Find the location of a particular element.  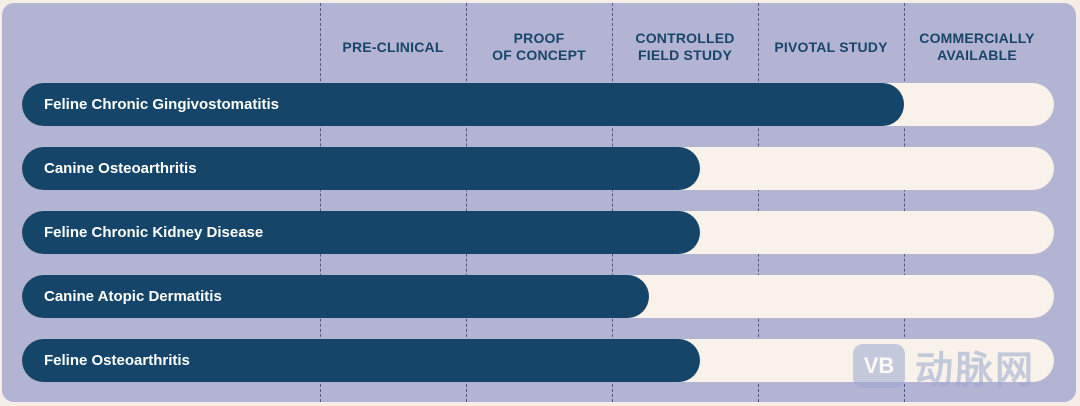

stage-header: PROOF OF CONCEPT is located at coordinates (539, 46).